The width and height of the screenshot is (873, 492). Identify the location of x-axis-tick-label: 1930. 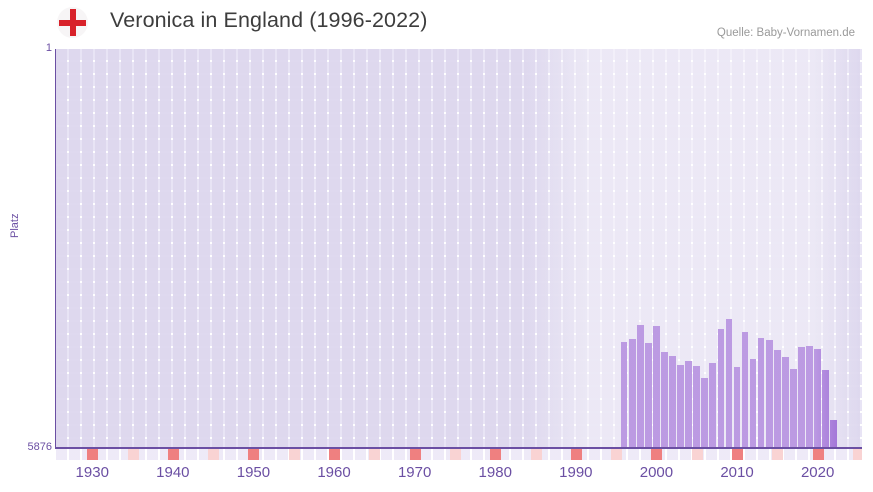
(92, 472).